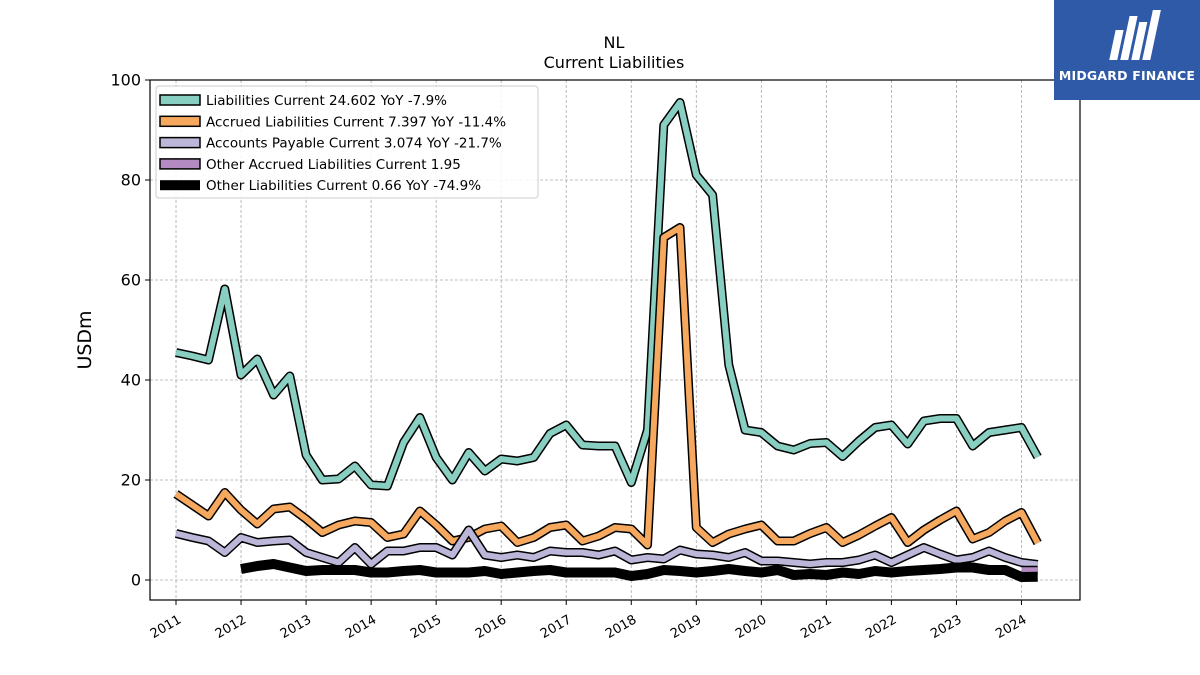 This screenshot has height=675, width=1200. I want to click on x-tick-label: 2023, so click(946, 627).